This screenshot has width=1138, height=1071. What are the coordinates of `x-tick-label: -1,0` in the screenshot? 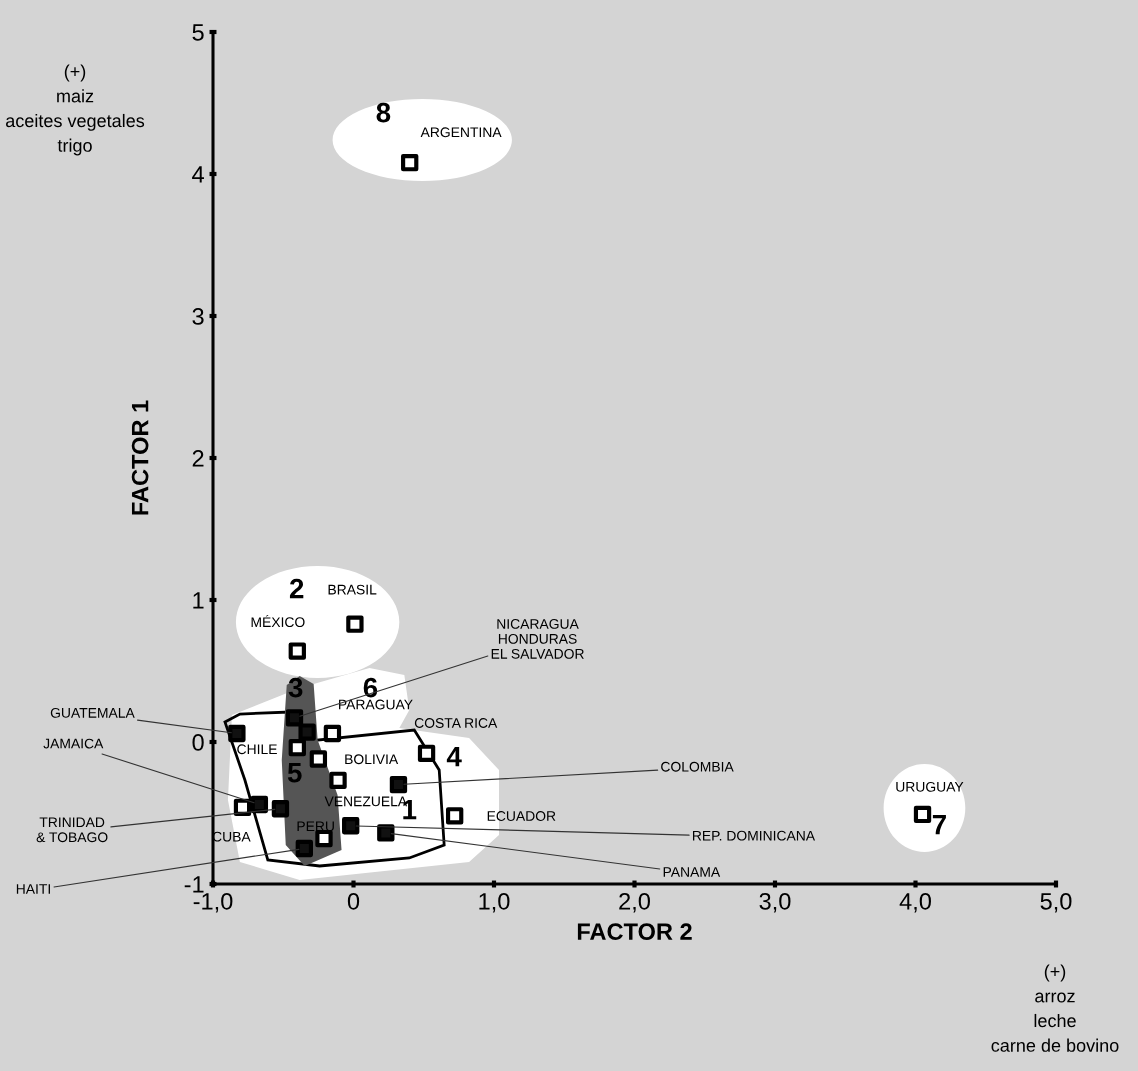 It's located at (213, 902).